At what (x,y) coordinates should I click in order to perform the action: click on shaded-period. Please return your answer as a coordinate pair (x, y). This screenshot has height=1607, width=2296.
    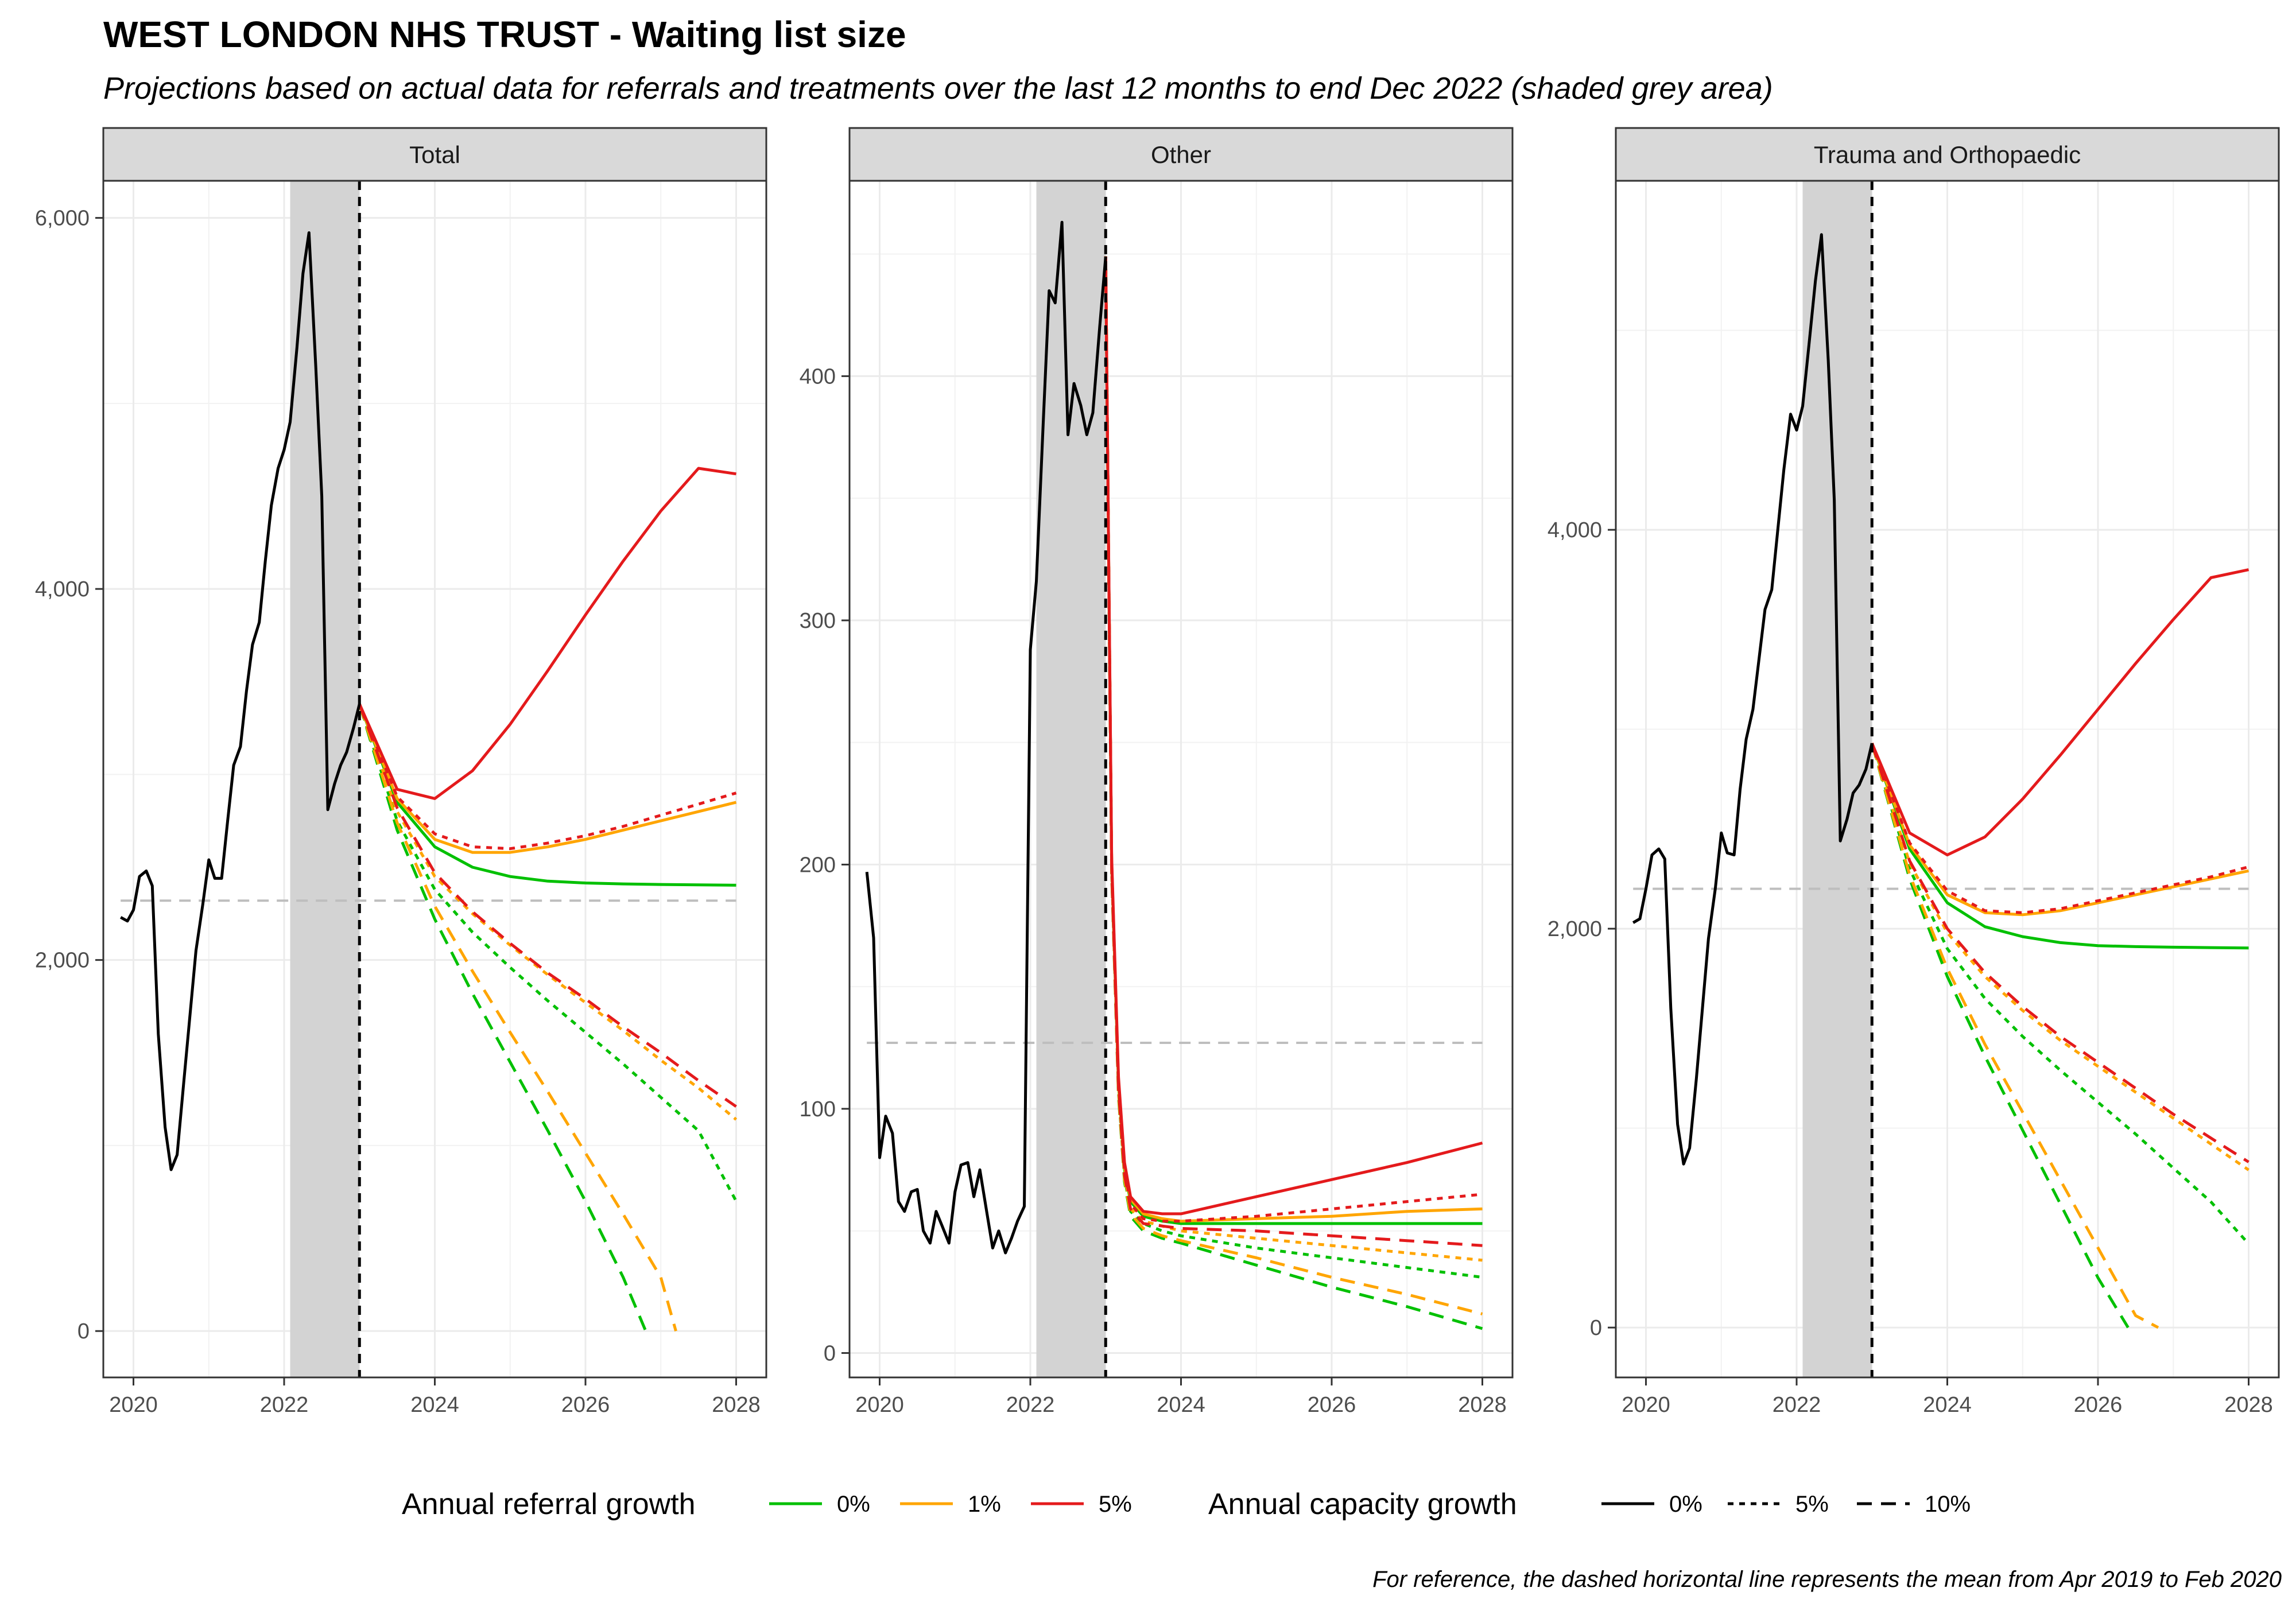
    Looking at the image, I should click on (325, 779).